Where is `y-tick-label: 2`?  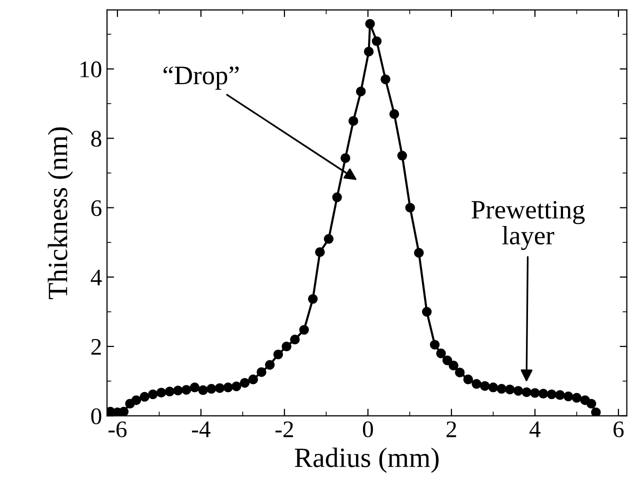
y-tick-label: 2 is located at coordinates (96, 347).